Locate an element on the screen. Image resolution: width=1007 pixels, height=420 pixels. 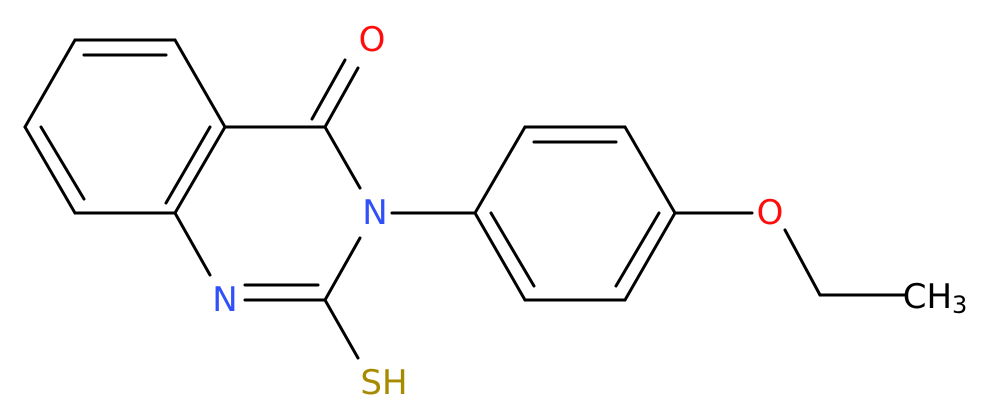
atom-label: CH3 is located at coordinates (935, 298).